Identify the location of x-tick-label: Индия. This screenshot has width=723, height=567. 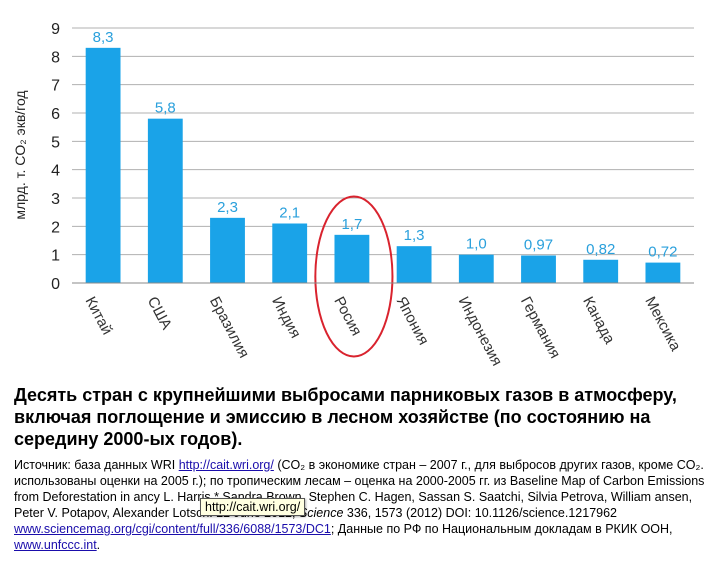
(286, 317).